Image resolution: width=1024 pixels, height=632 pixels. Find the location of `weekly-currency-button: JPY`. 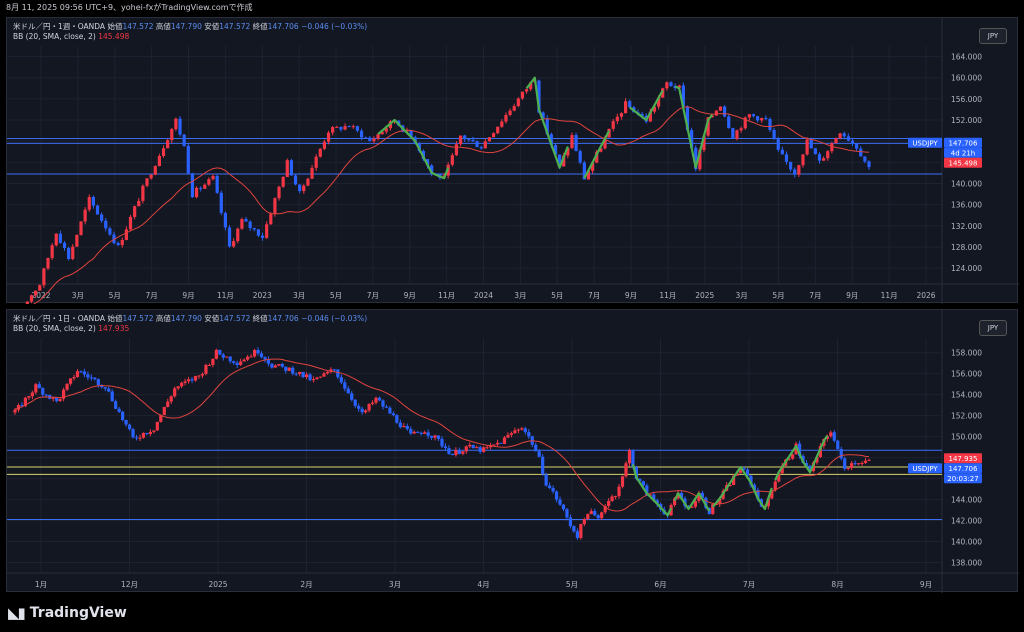

weekly-currency-button: JPY is located at coordinates (993, 36).